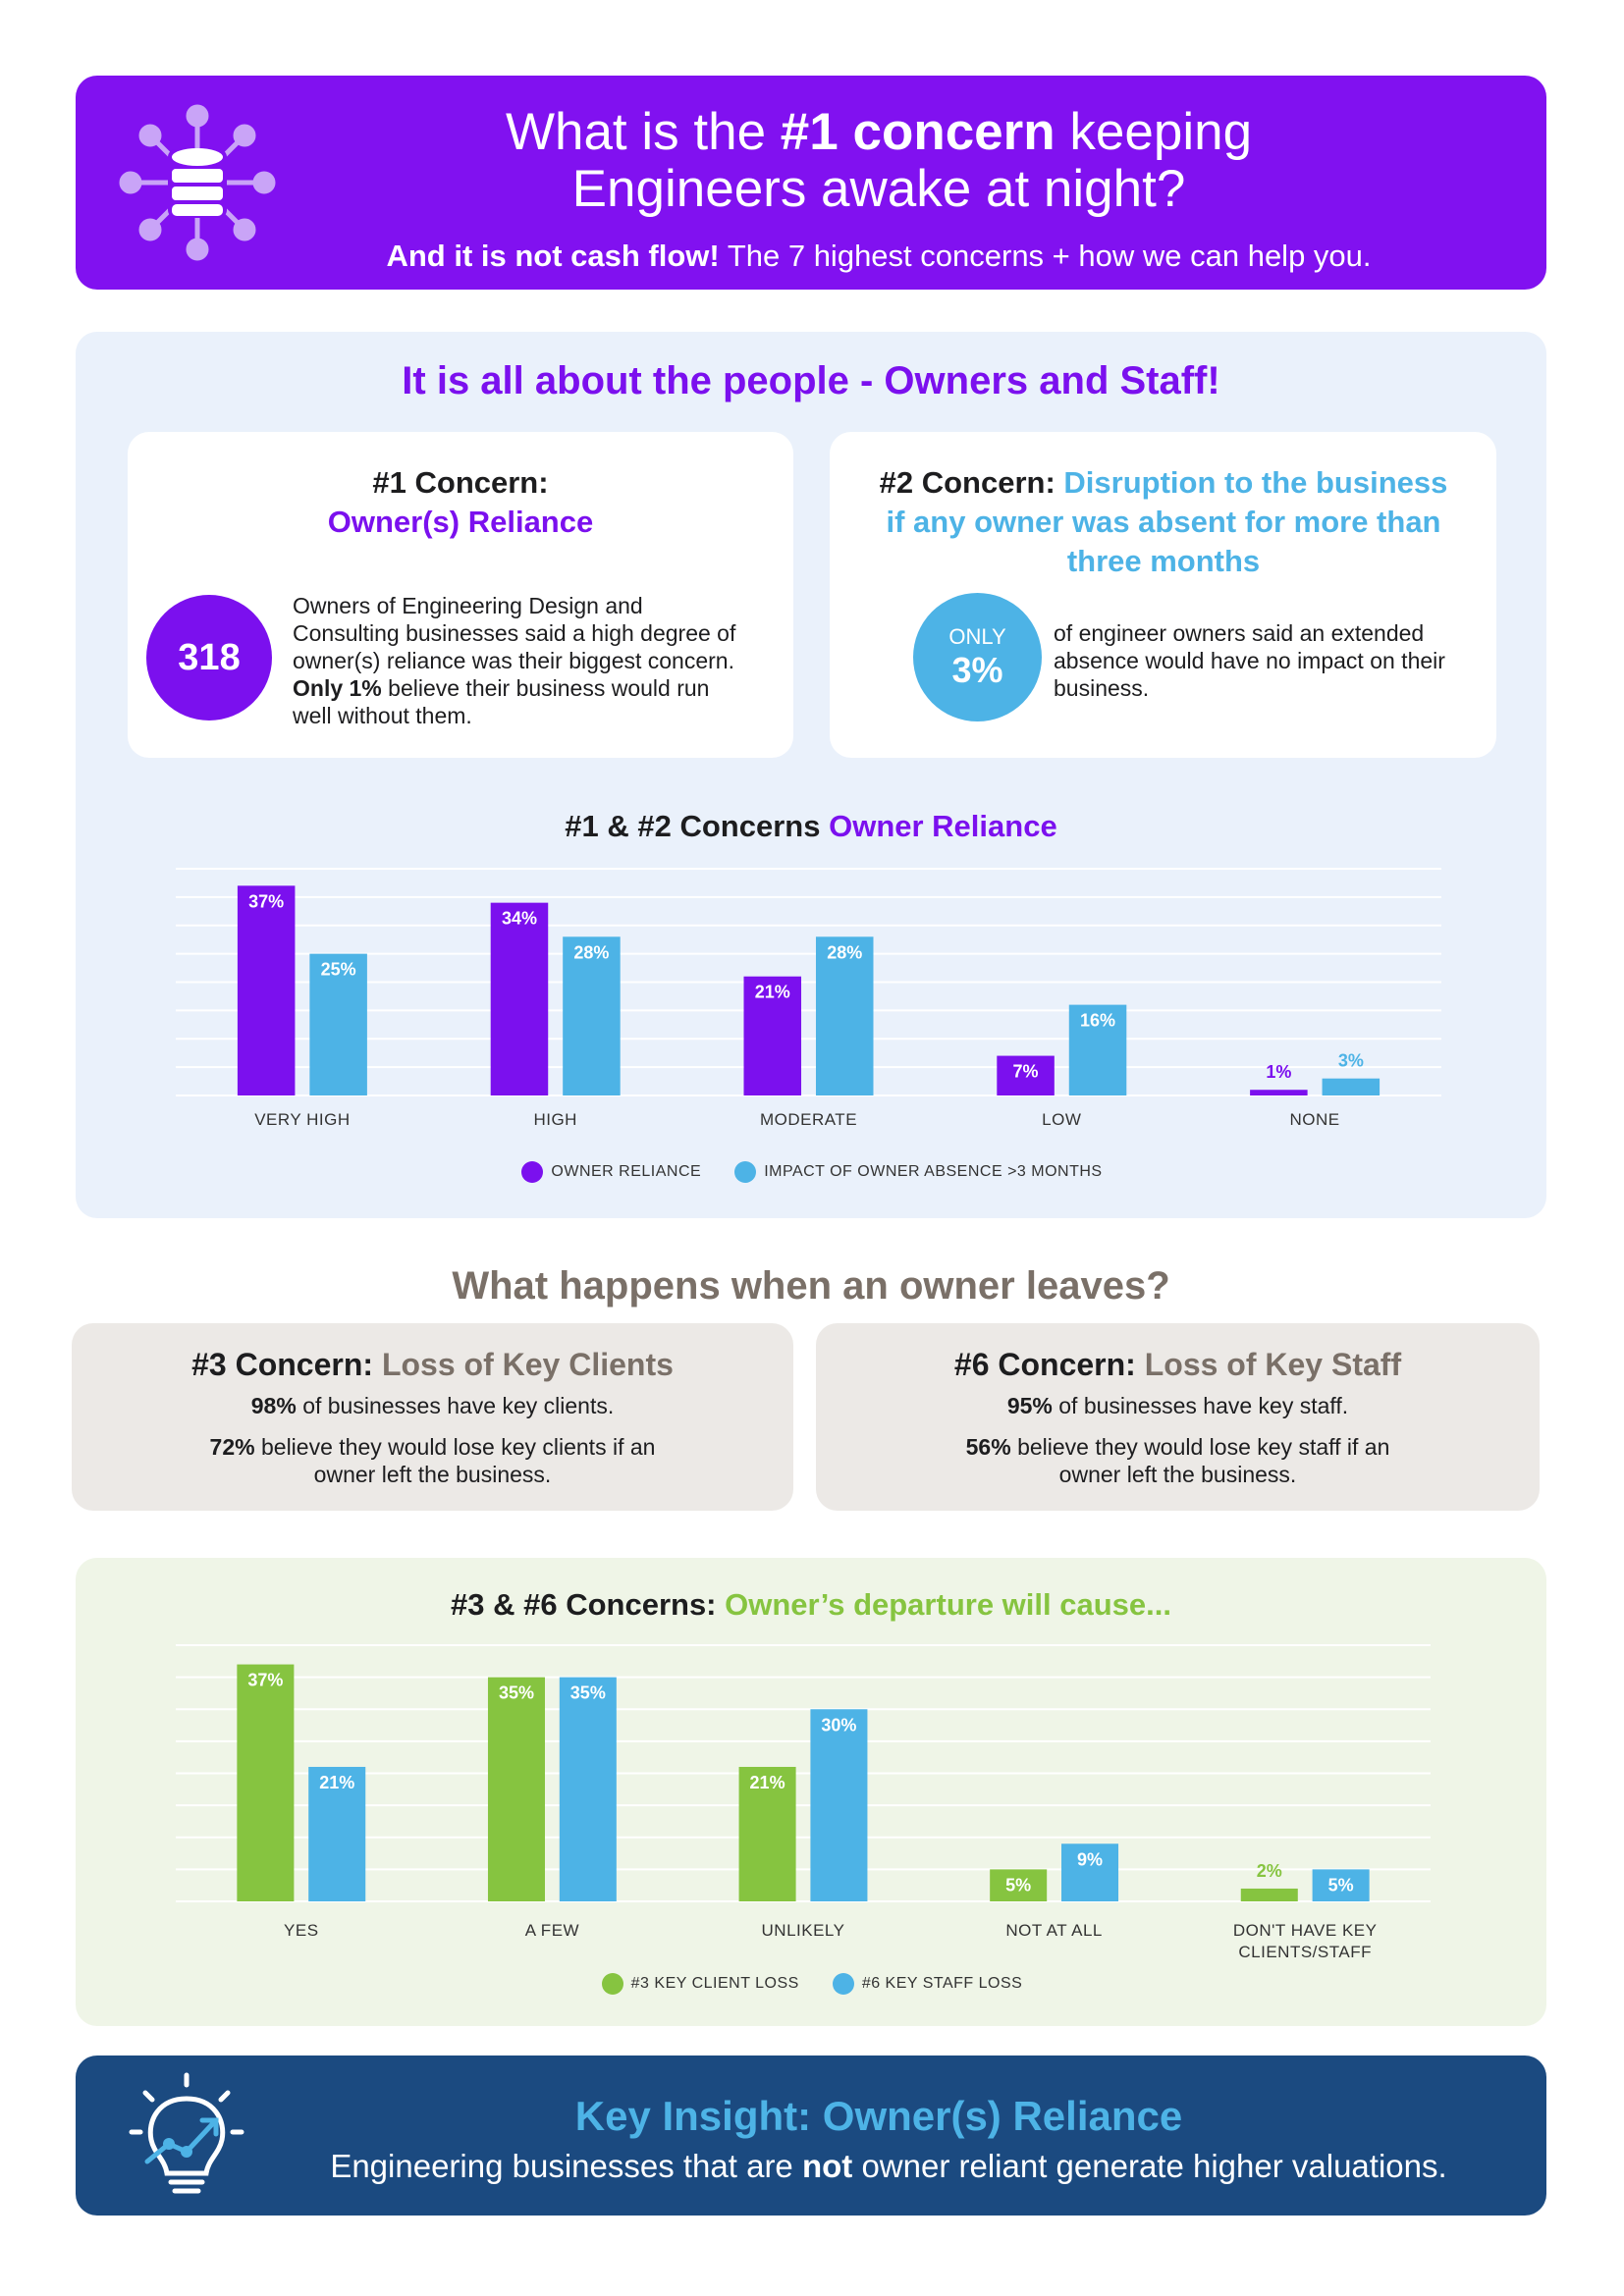  Describe the element at coordinates (232, 1447) in the screenshot. I see `stat: 72%` at that location.